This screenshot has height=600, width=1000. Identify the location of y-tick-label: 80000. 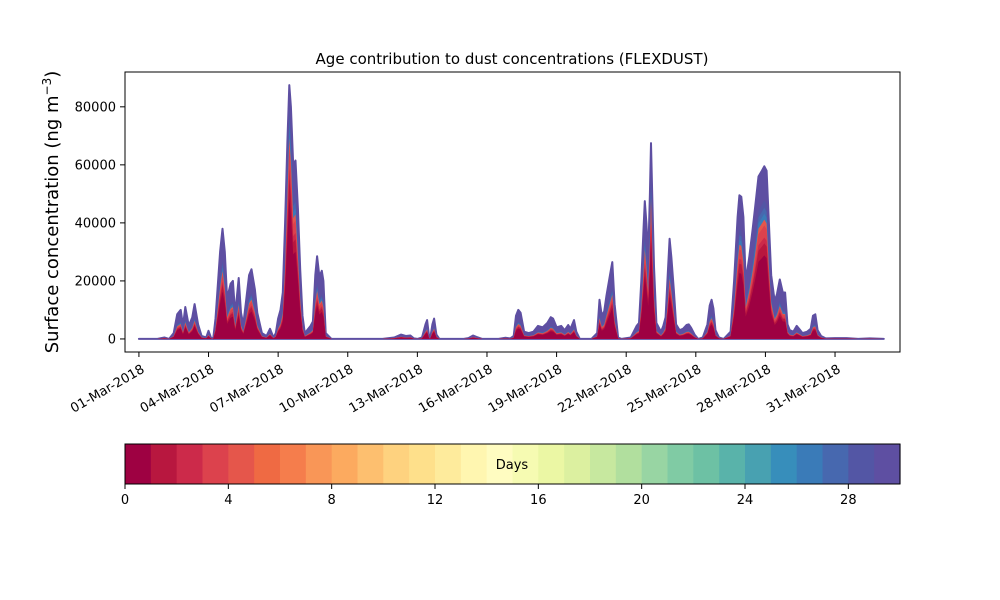
(95, 107).